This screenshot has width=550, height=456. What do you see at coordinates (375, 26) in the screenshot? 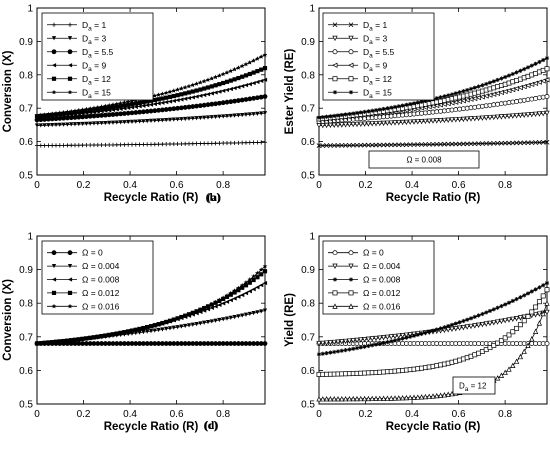
I see `legend-entry-1: Da = 1` at bounding box center [375, 26].